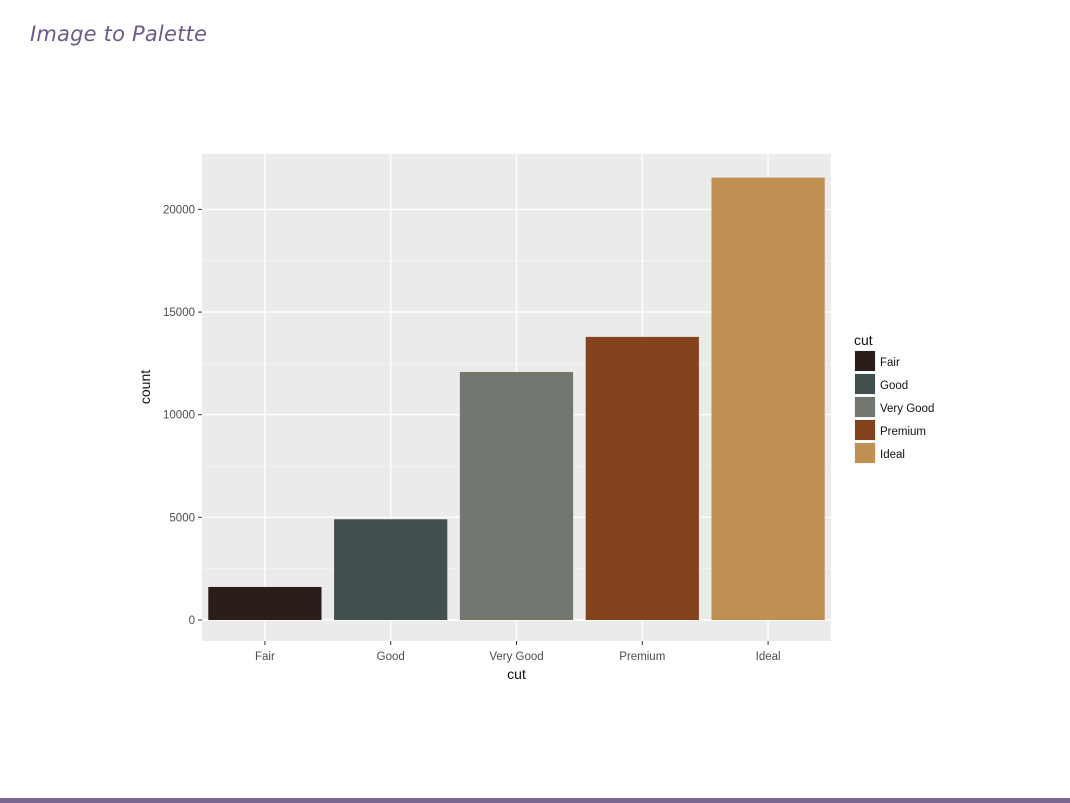  What do you see at coordinates (179, 210) in the screenshot?
I see `y-tick-label: 20000` at bounding box center [179, 210].